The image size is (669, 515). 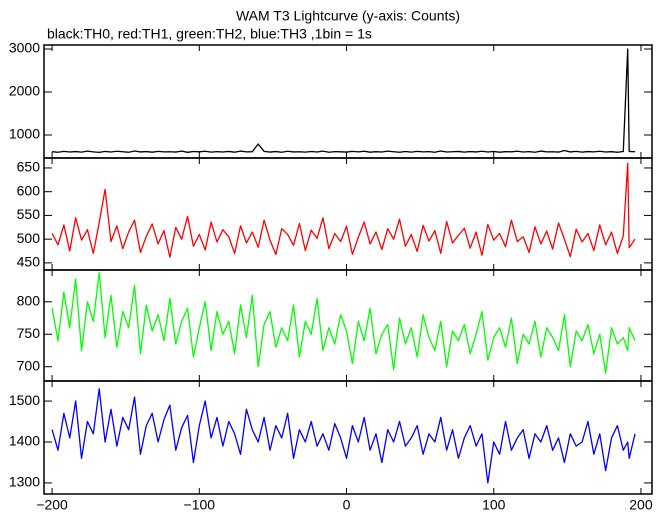 I want to click on y-tick-label: 650, so click(x=29, y=167).